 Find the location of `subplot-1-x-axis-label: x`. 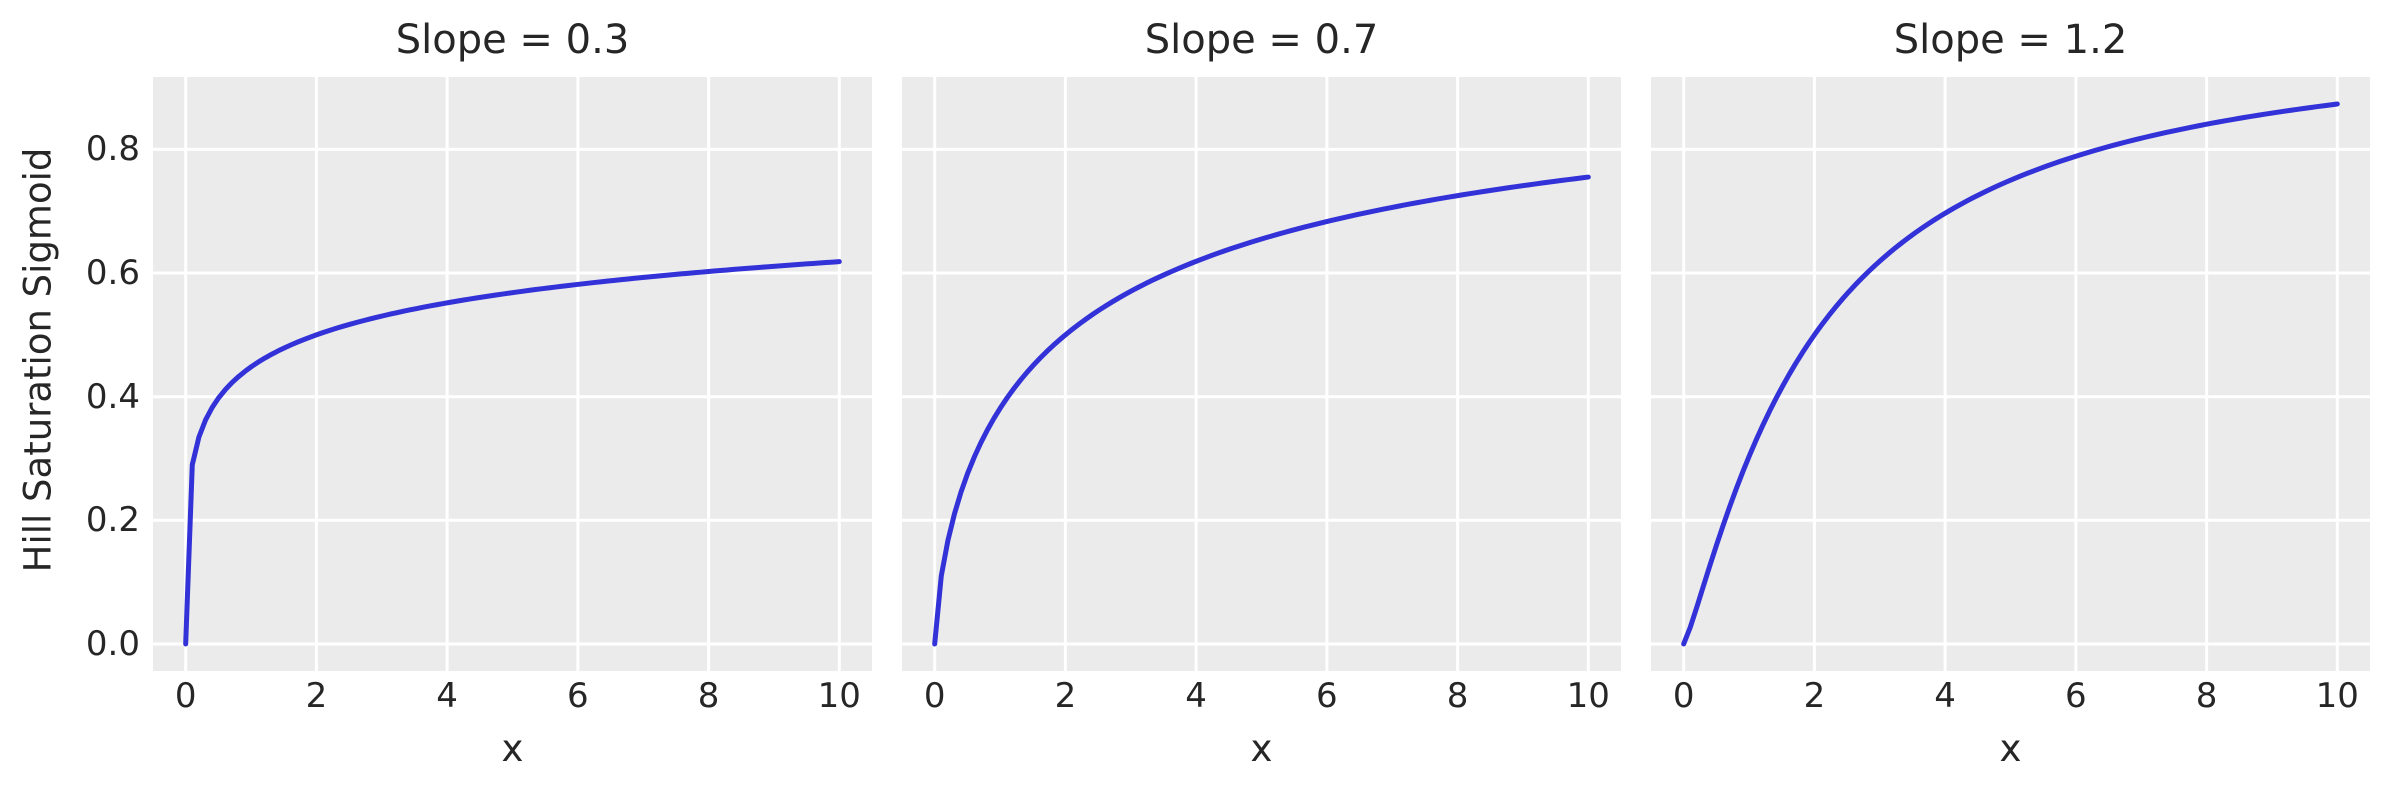

subplot-1-x-axis-label: x is located at coordinates (512, 748).